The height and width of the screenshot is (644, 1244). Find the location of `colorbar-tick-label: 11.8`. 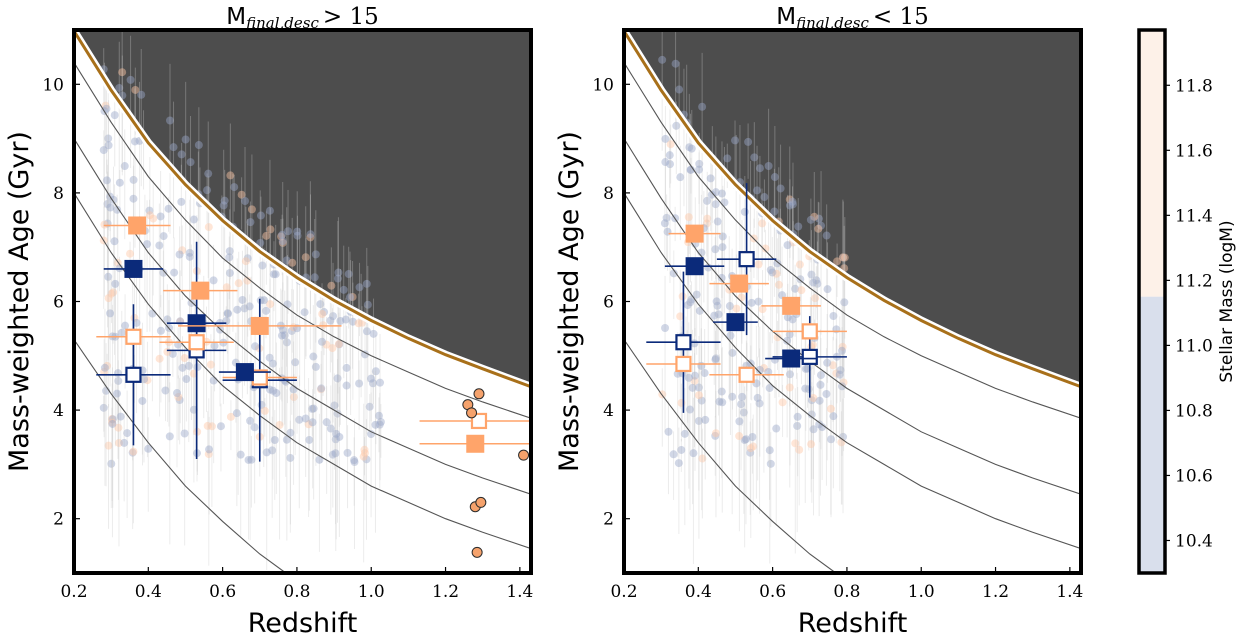

colorbar-tick-label: 11.8 is located at coordinates (1194, 86).